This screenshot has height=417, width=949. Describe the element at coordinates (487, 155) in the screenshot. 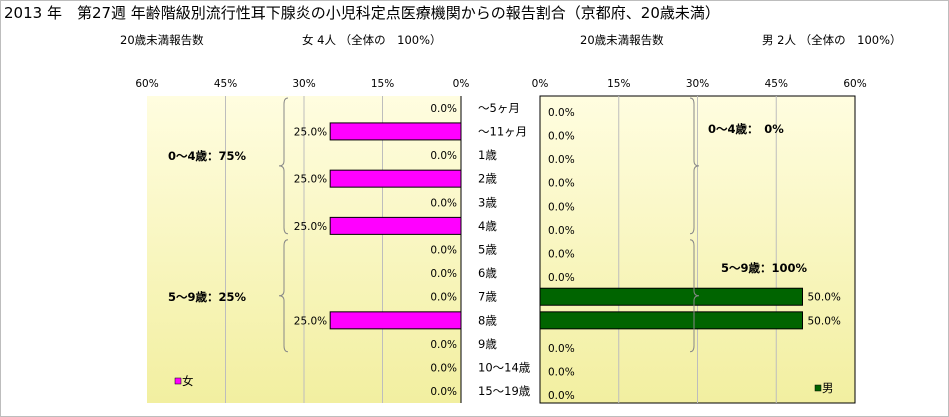

I see `age-category-label: 1歳` at that location.